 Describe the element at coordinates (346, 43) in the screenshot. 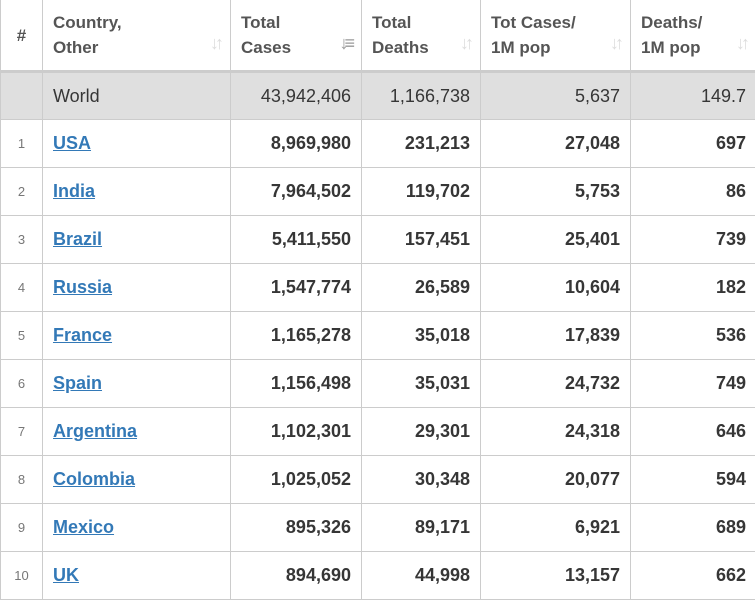

I see `sort-desc-icon: ↓≡` at that location.